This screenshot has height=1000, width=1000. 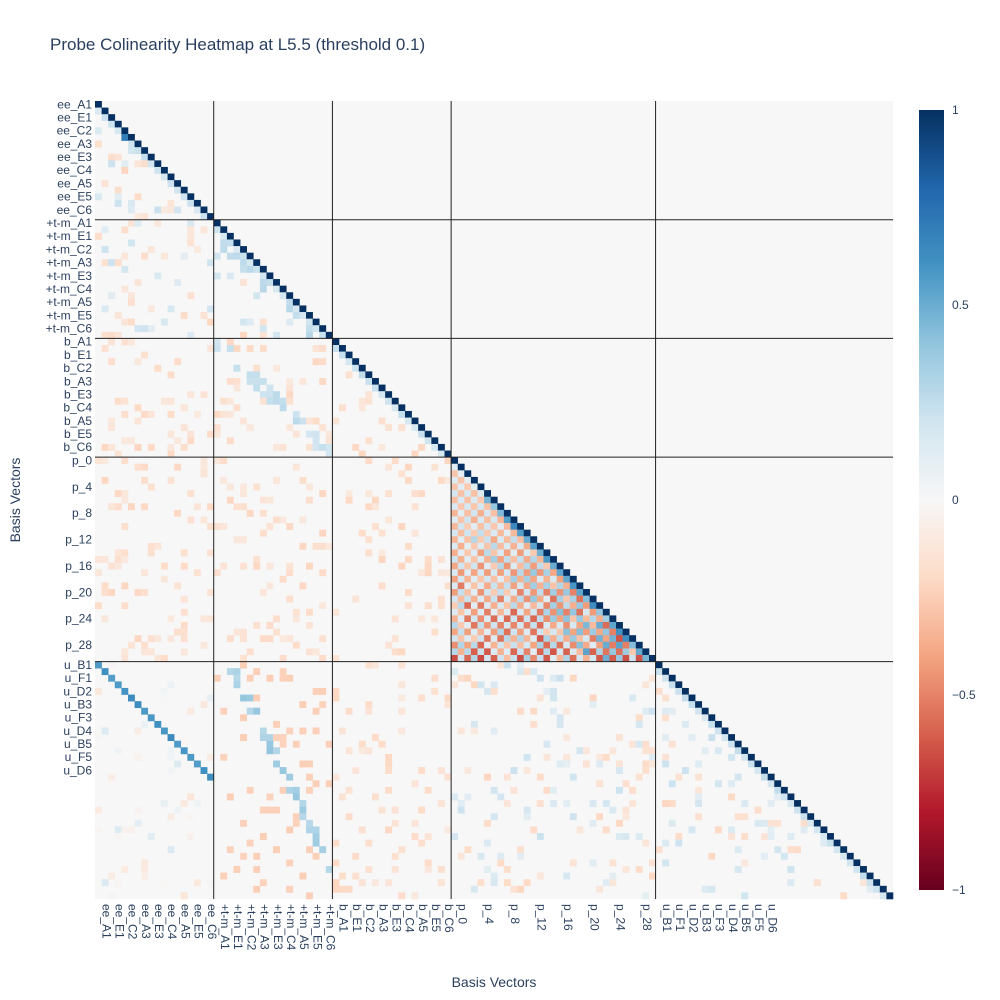 What do you see at coordinates (69, 249) in the screenshot?
I see `y-tick-label: +t-m_C2` at bounding box center [69, 249].